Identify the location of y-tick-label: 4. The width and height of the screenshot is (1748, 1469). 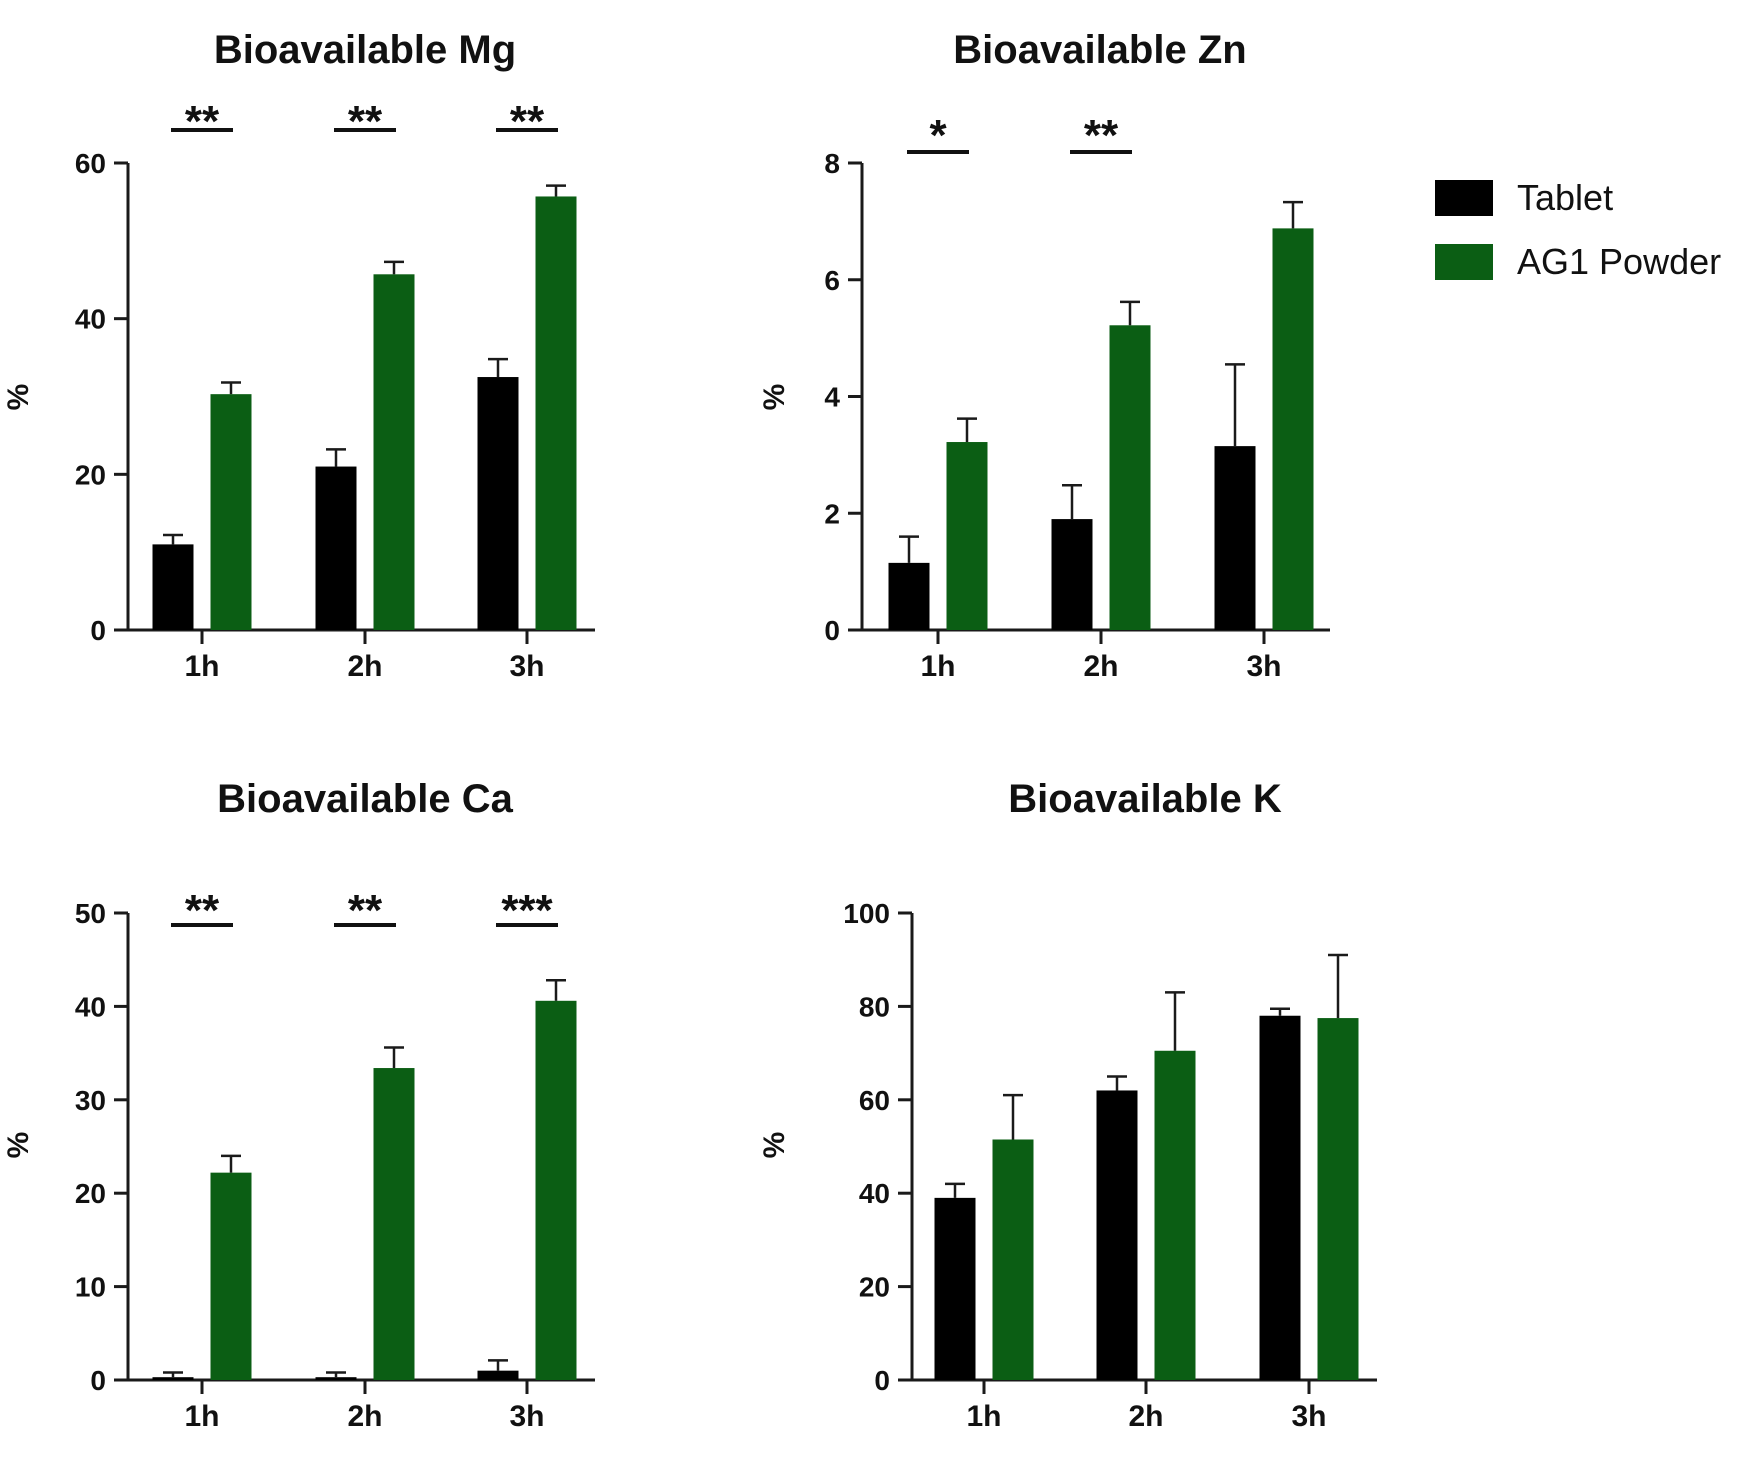
(832, 397).